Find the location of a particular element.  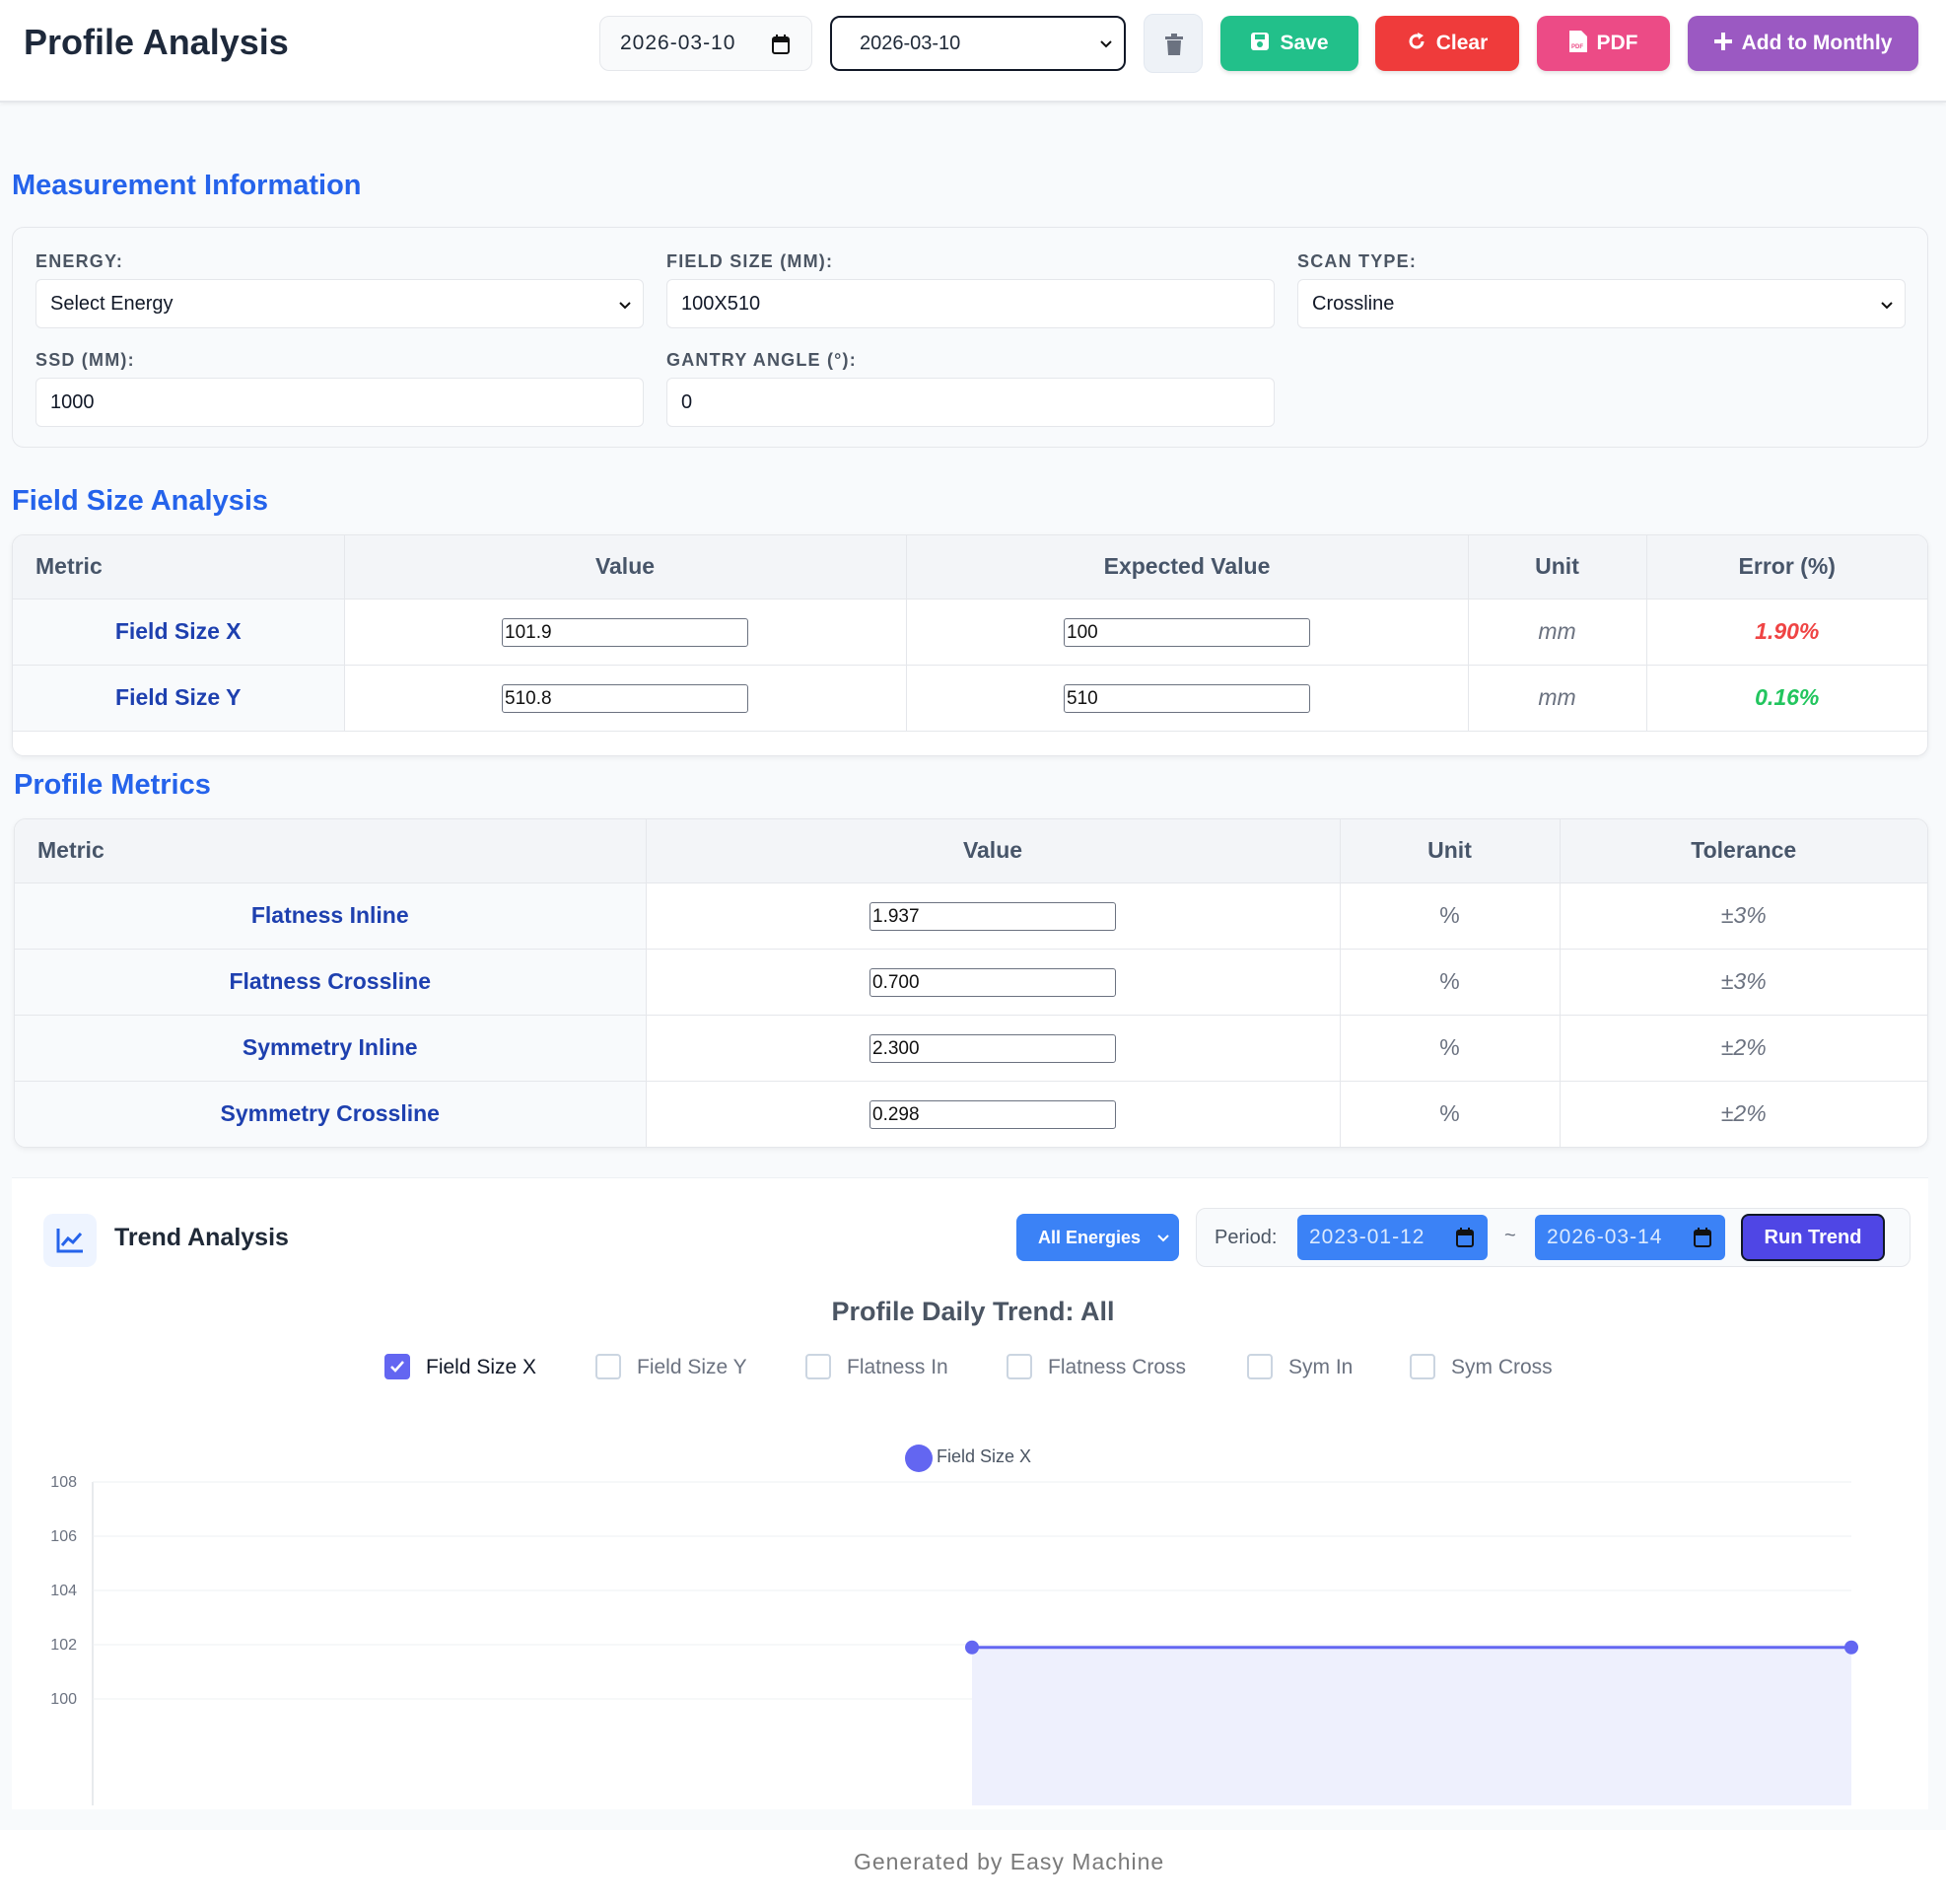

value-input: 2.300 is located at coordinates (992, 1048).